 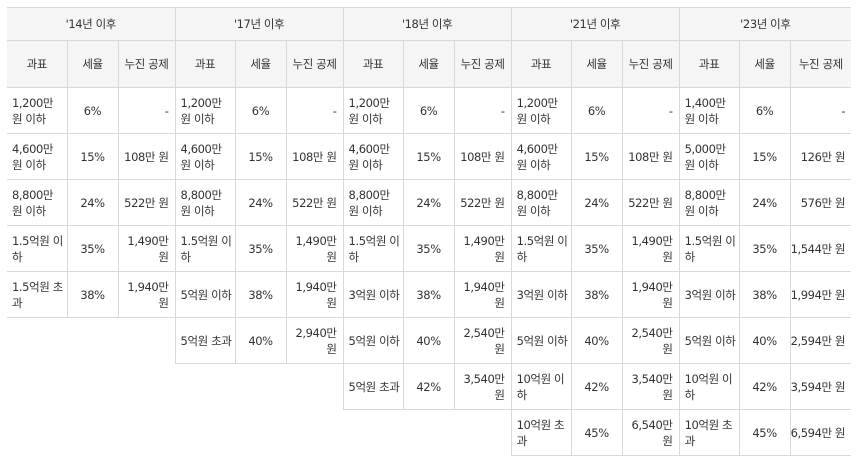 I want to click on period-header: '21년 이후, so click(x=595, y=24).